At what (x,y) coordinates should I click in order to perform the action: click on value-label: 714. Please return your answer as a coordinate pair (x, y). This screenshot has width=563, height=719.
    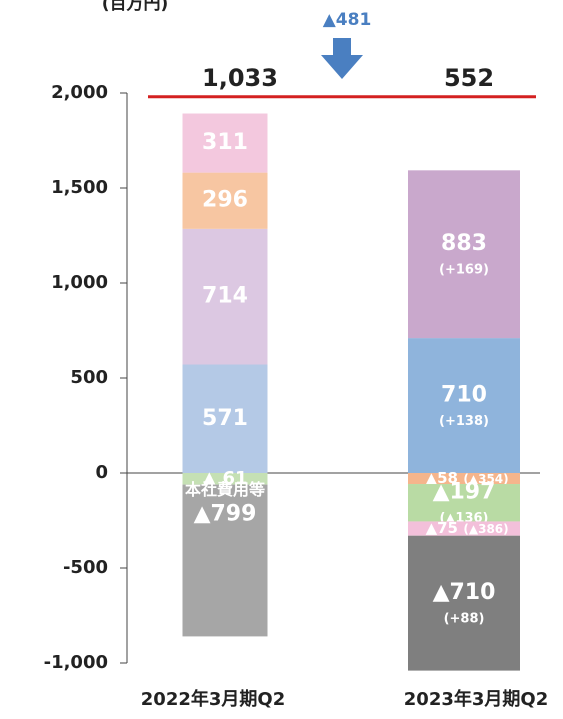
    Looking at the image, I should click on (225, 296).